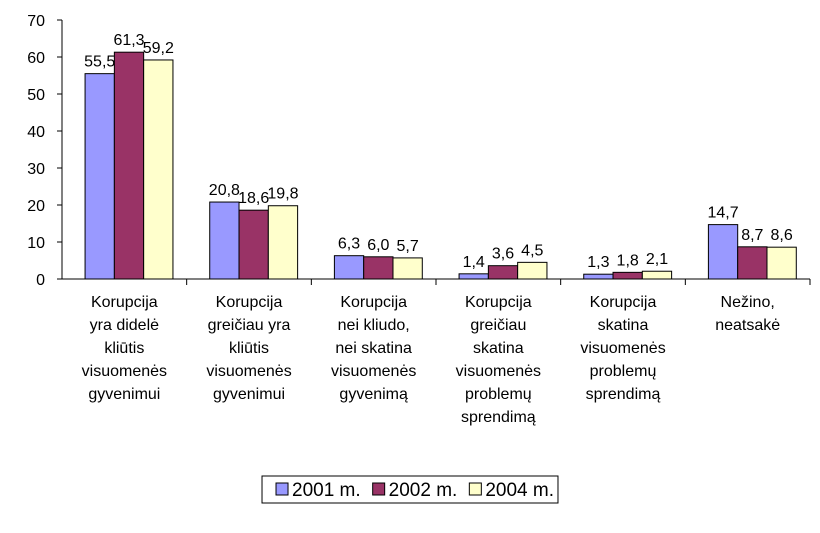 The image size is (820, 533). Describe the element at coordinates (423, 490) in the screenshot. I see `legend-label: 2002 m.` at that location.